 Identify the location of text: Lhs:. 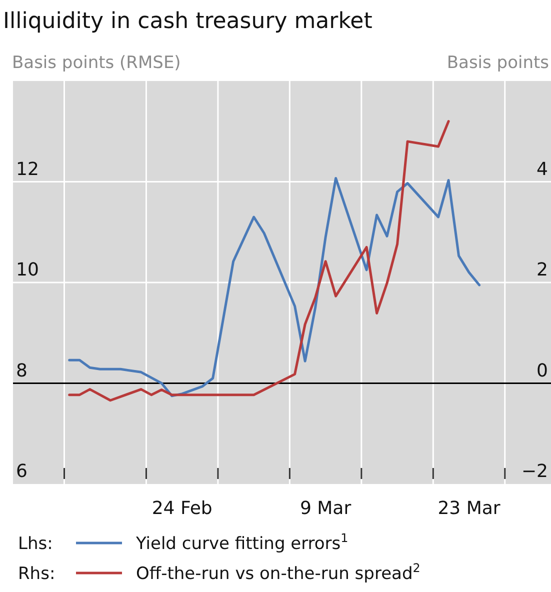
(35, 544).